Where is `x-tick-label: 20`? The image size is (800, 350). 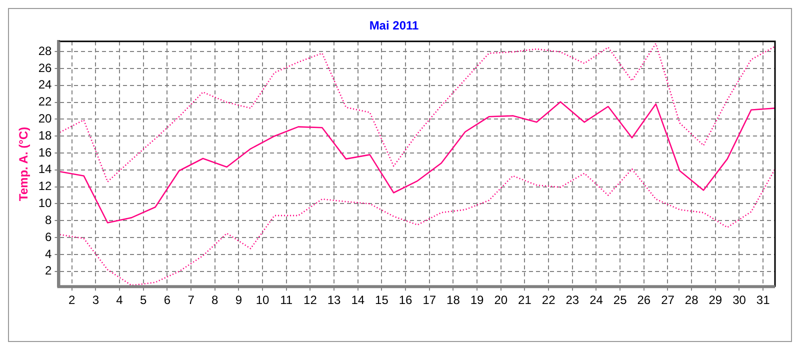
x-tick-label: 20 is located at coordinates (501, 300).